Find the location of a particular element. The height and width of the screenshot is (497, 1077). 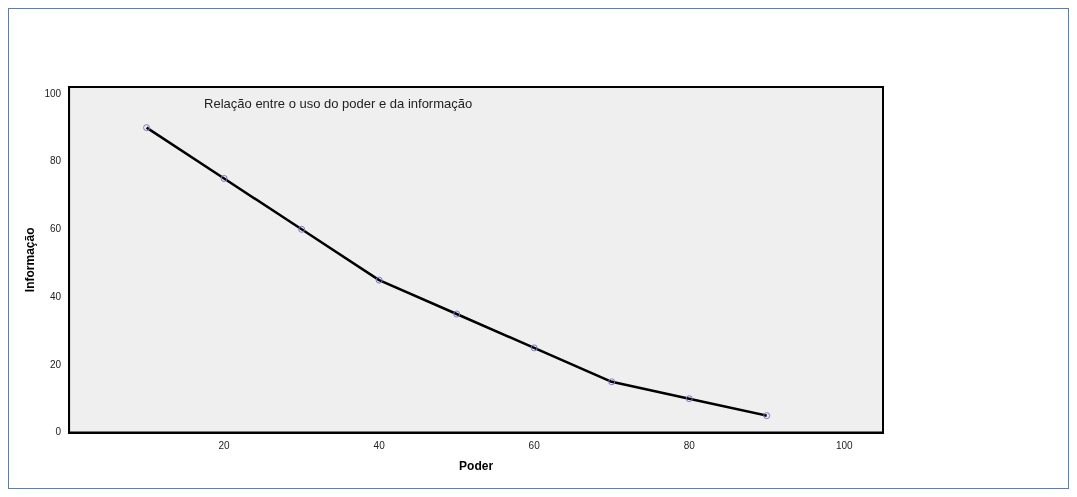

x-tick-label: 40 is located at coordinates (379, 446).